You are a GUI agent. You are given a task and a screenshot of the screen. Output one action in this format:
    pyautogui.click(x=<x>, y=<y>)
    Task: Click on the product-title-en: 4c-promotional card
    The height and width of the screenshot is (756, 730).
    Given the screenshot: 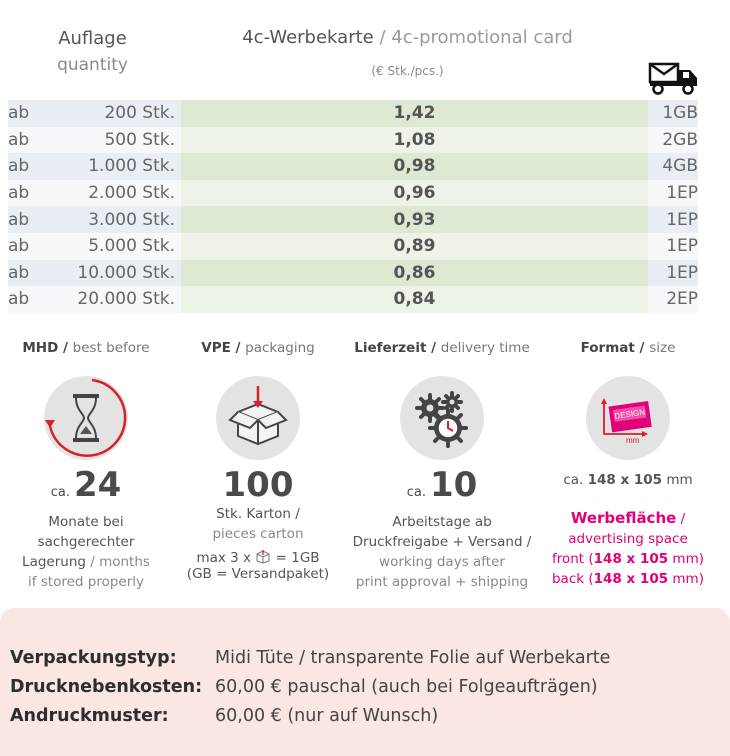 What is the action you would take?
    pyautogui.click(x=482, y=37)
    